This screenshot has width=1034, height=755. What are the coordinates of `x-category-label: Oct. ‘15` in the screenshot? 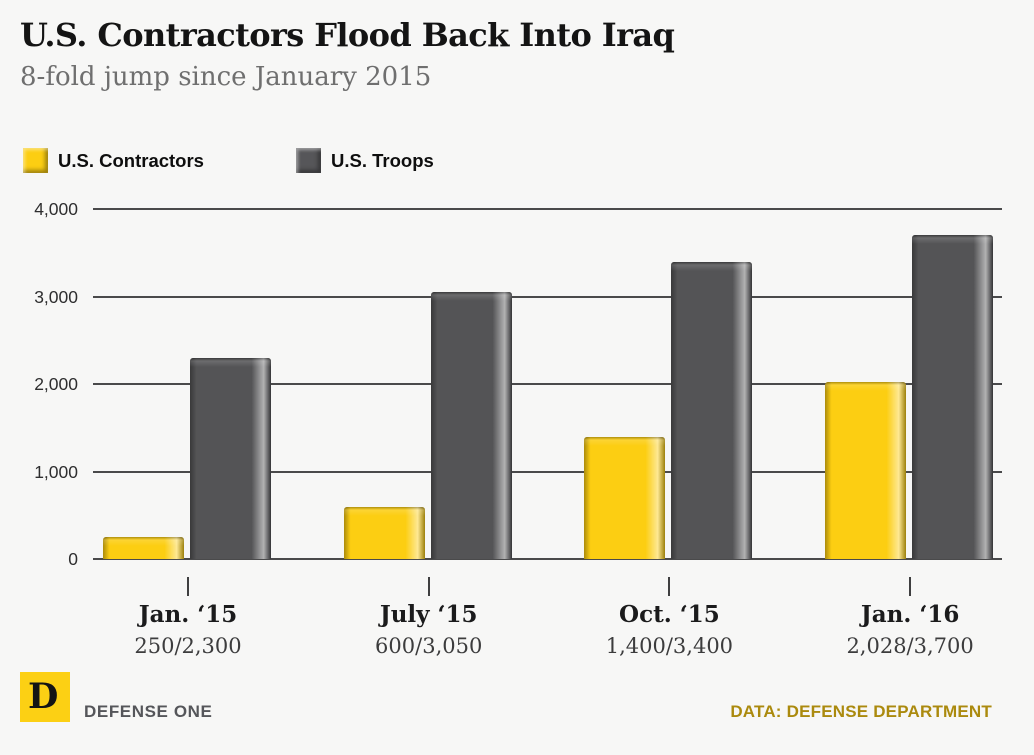 It's located at (669, 614).